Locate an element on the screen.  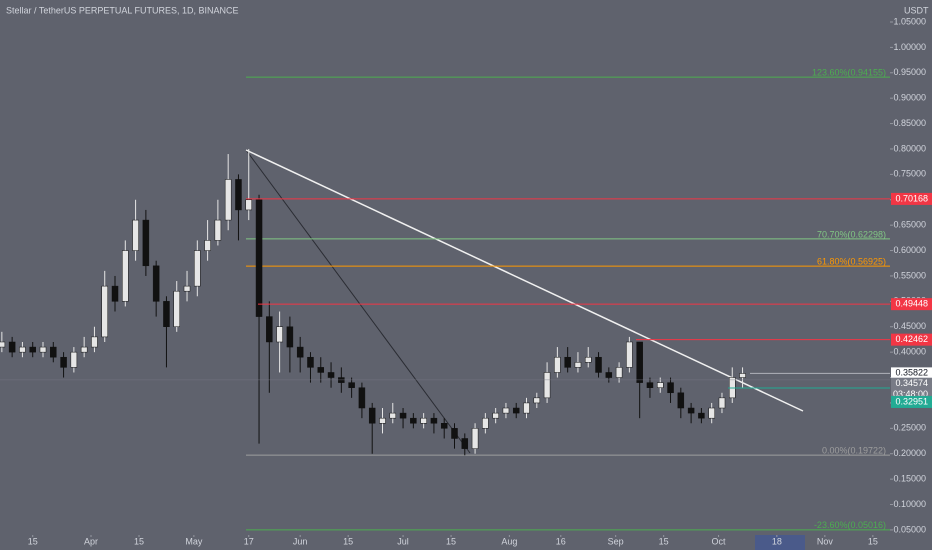
x-tick-label: Sep is located at coordinates (616, 541).